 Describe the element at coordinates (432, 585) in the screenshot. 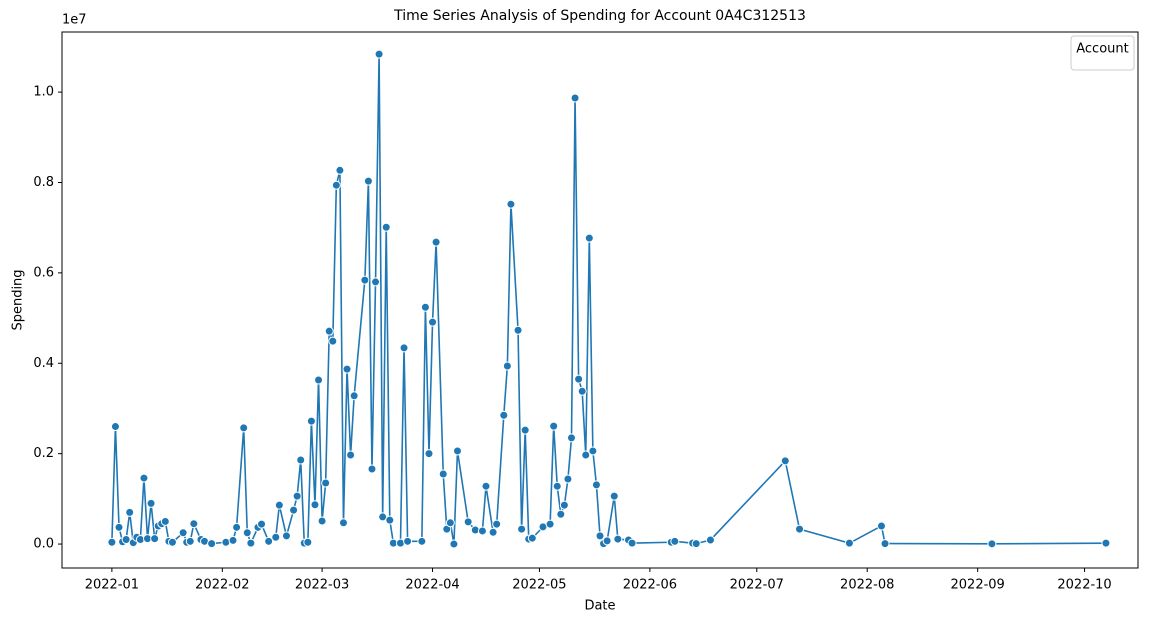

I see `x-tick-label: 2022-04` at that location.